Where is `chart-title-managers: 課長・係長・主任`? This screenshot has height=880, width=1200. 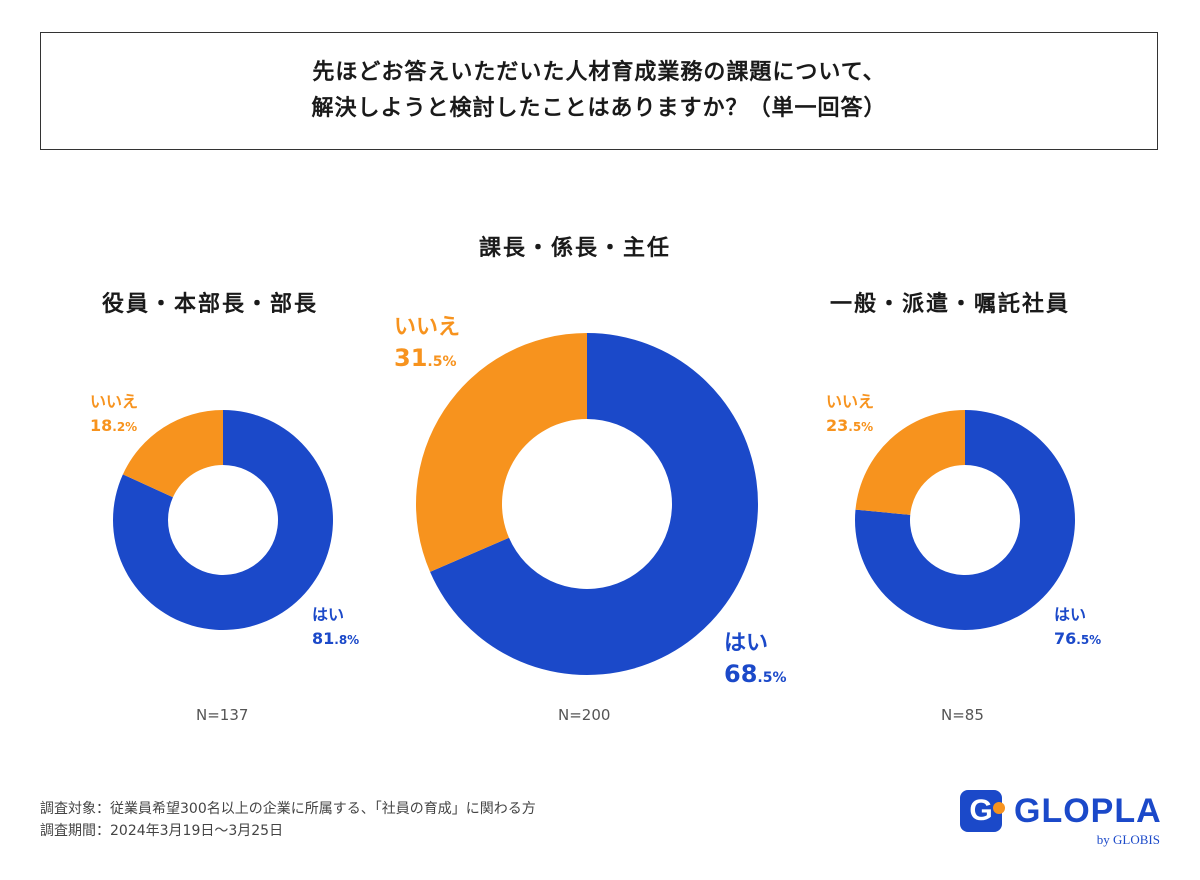 chart-title-managers: 課長・係長・主任 is located at coordinates (575, 248).